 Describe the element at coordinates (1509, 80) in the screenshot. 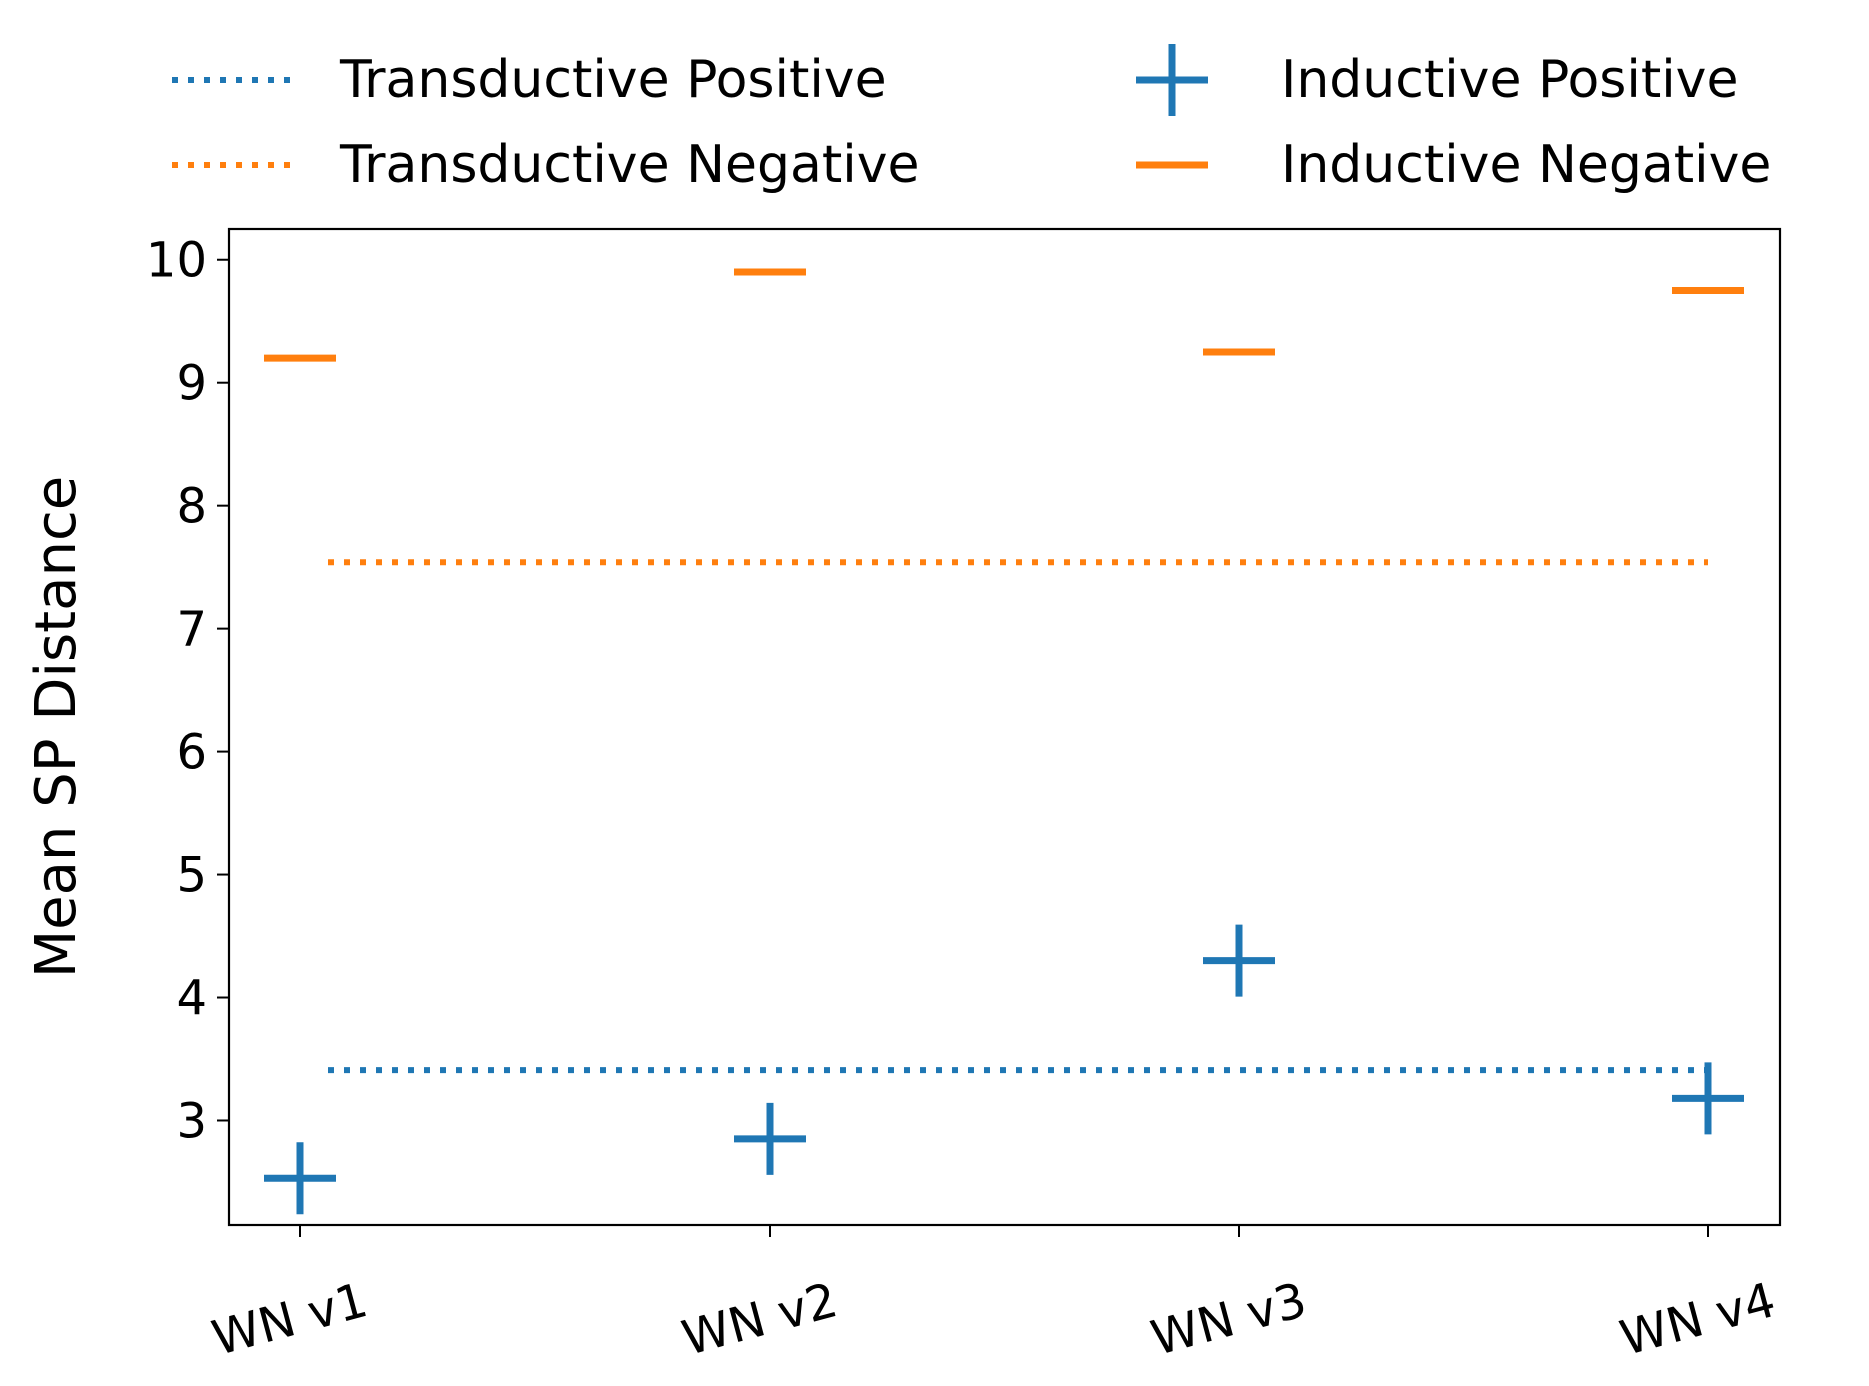

I see `legend-label: Inductive Positive` at that location.